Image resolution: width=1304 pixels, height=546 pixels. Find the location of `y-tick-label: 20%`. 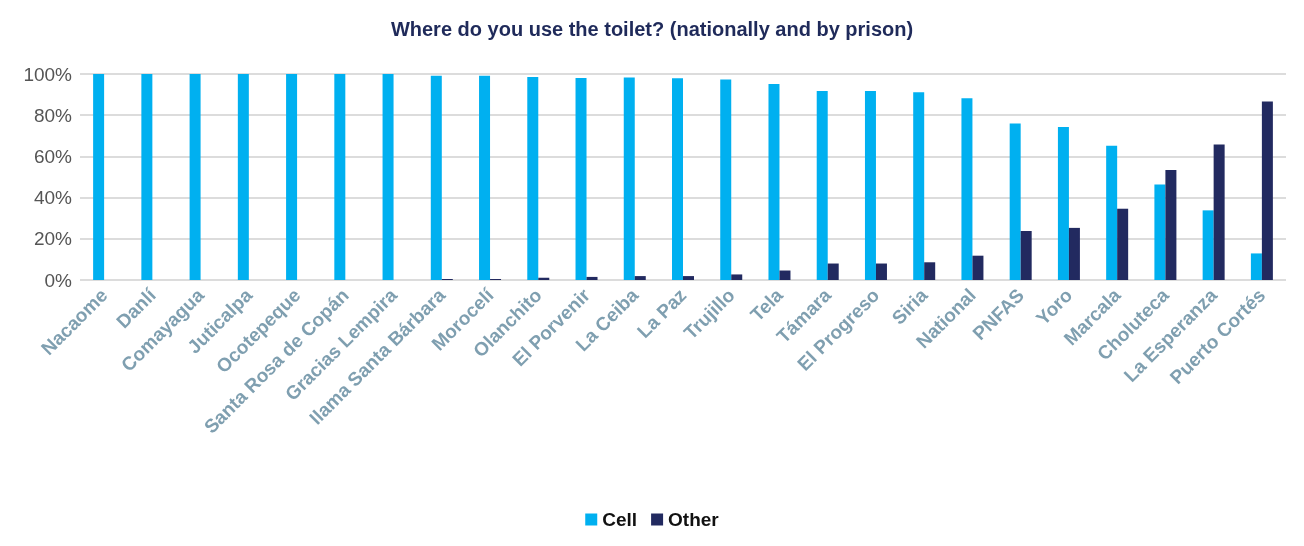

y-tick-label: 20% is located at coordinates (53, 239).